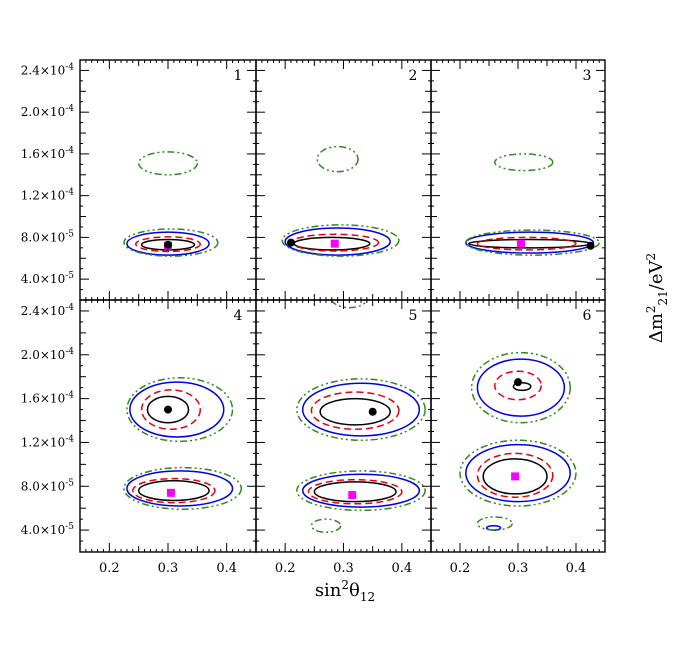 The image size is (692, 664). Describe the element at coordinates (345, 591) in the screenshot. I see `x-axis-label: sin2θ12` at that location.